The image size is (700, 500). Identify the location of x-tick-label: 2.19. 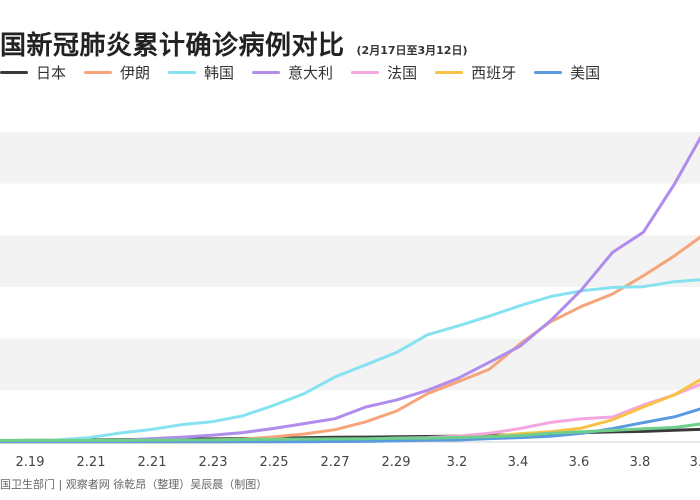
(30, 462).